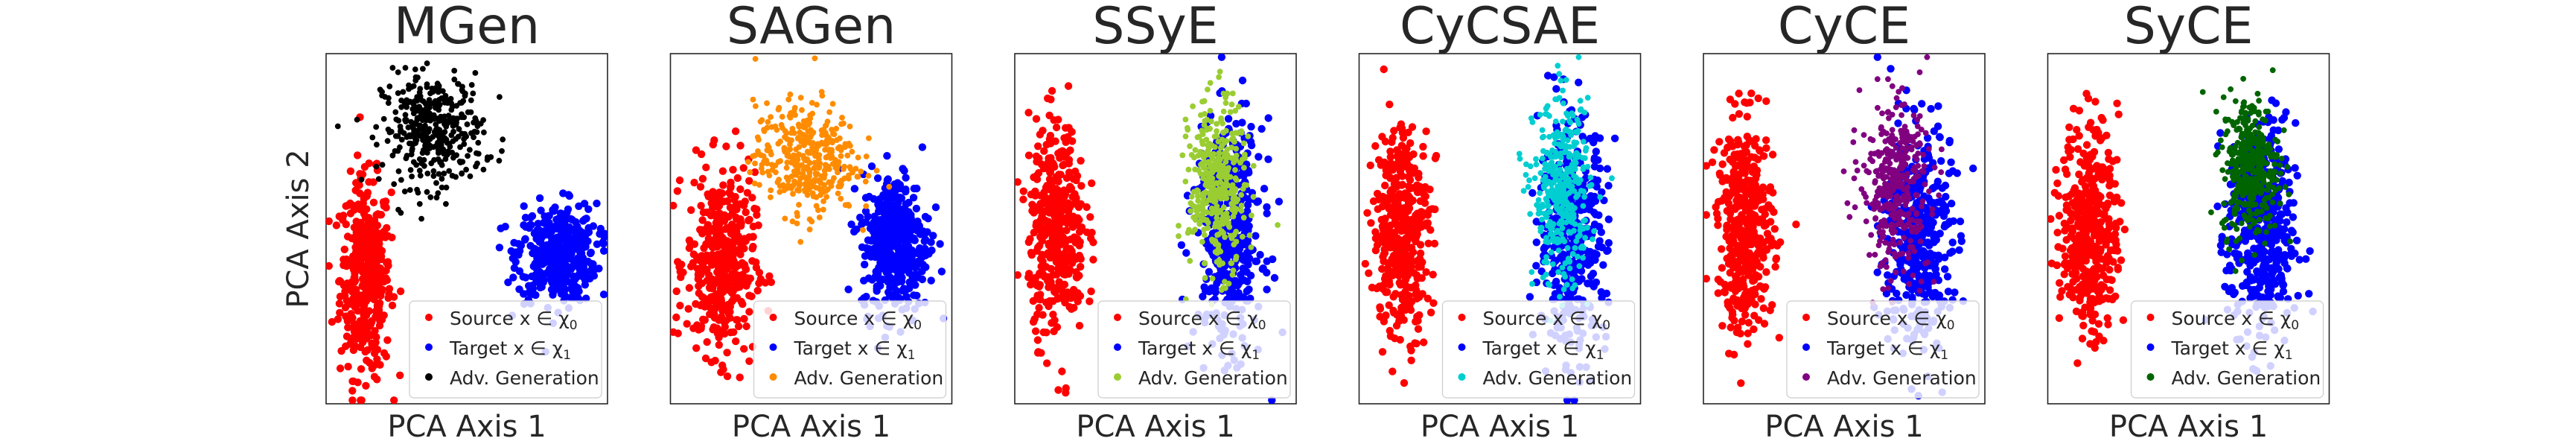 The height and width of the screenshot is (447, 2576). Describe the element at coordinates (429, 377) in the screenshot. I see `legend-marker` at that location.